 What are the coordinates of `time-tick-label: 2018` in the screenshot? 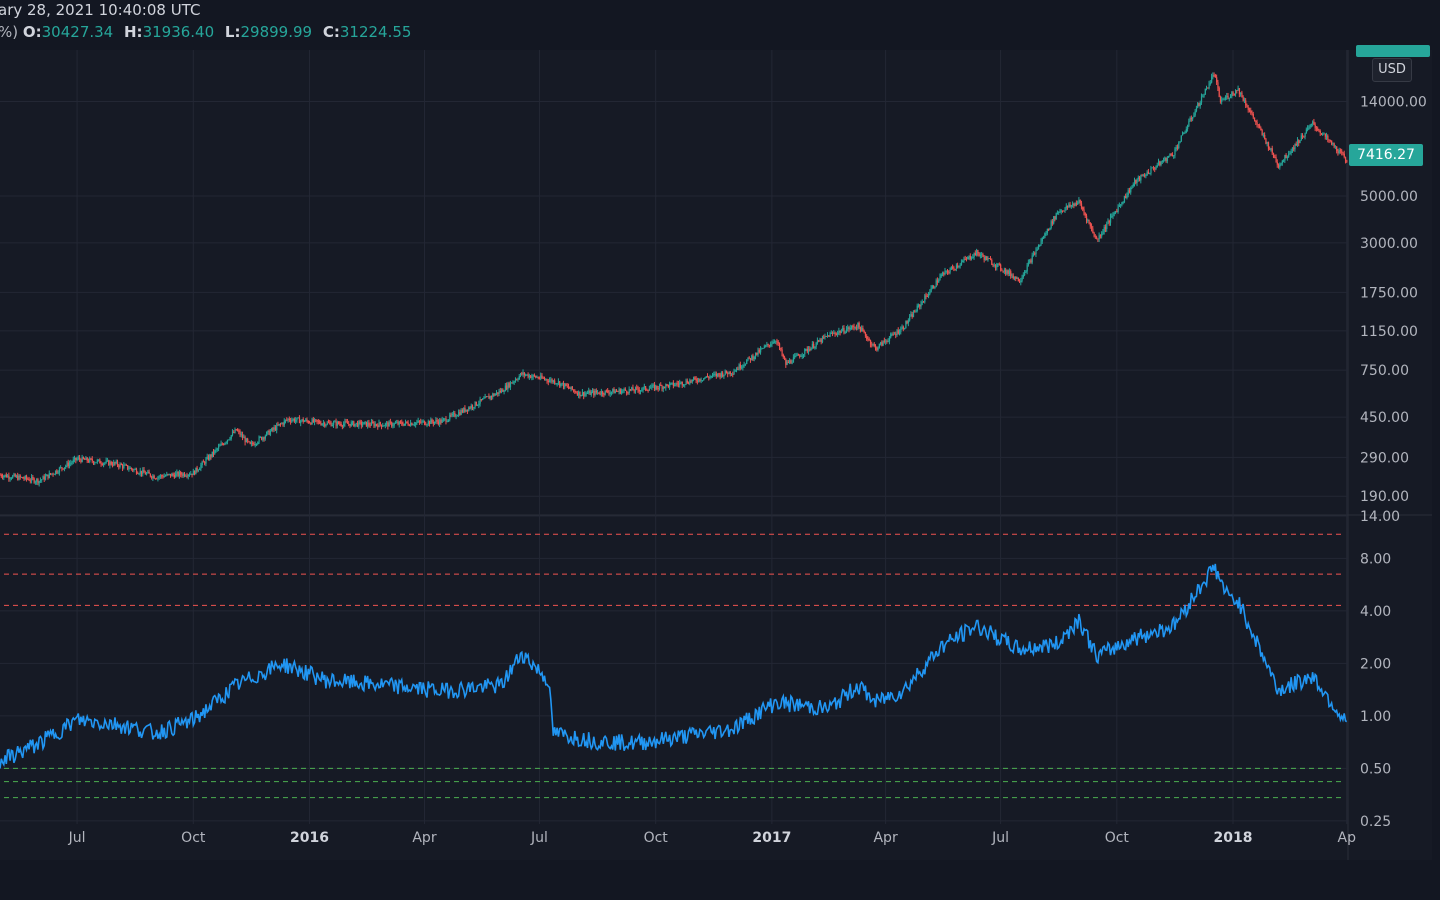 It's located at (1233, 838).